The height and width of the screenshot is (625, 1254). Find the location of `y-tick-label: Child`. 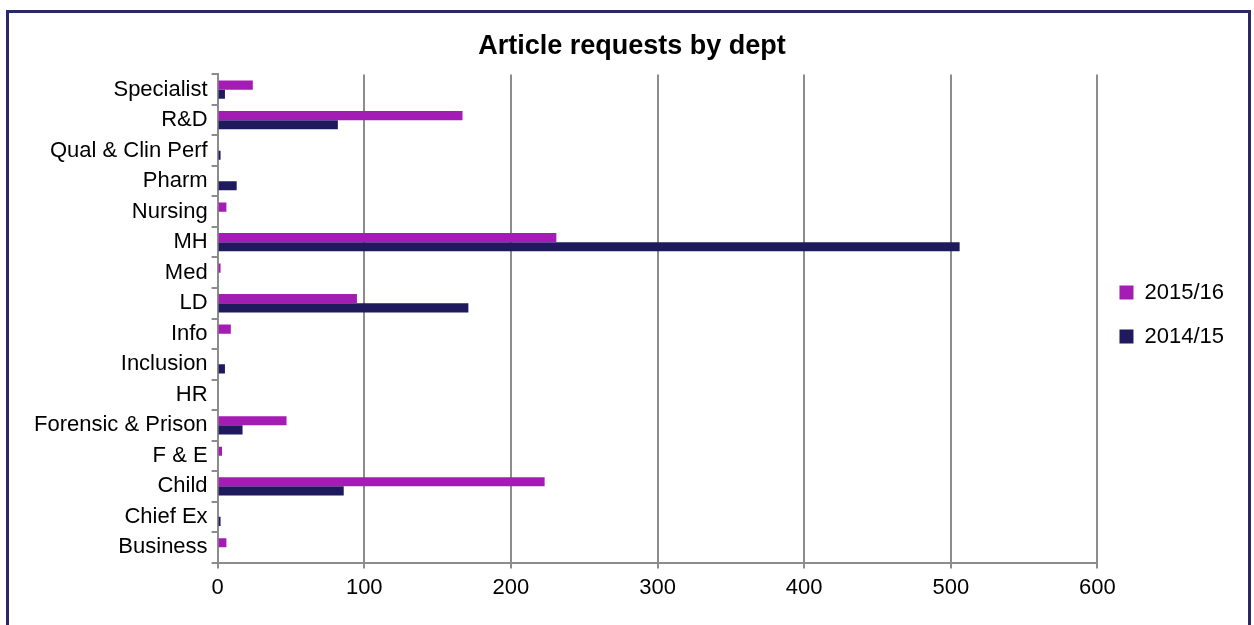

y-tick-label: Child is located at coordinates (182, 485).